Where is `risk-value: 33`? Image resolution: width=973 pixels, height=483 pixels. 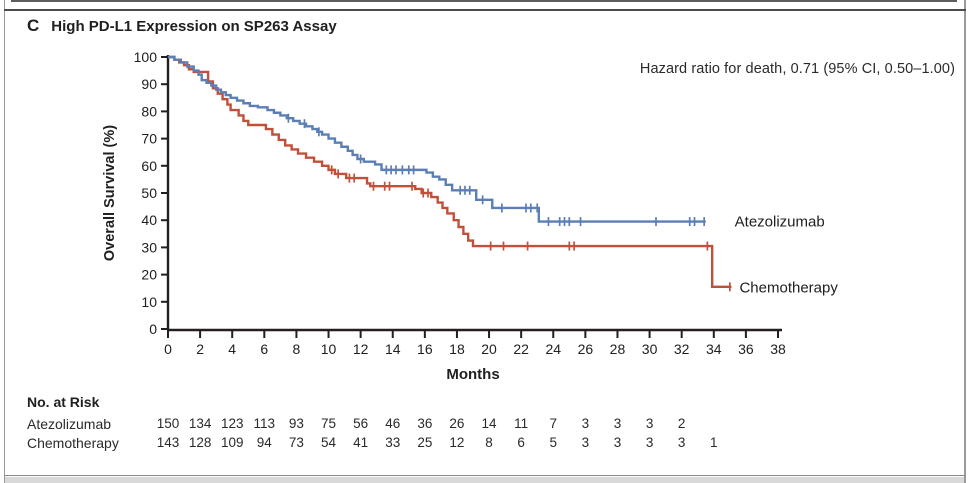 risk-value: 33 is located at coordinates (393, 442).